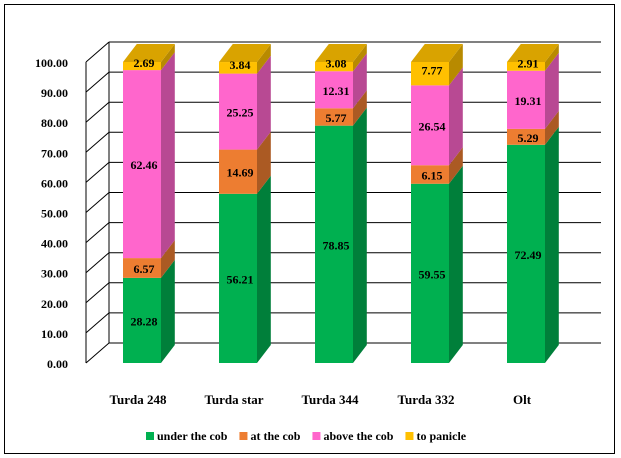  I want to click on data-label: 2.69, so click(144, 63).